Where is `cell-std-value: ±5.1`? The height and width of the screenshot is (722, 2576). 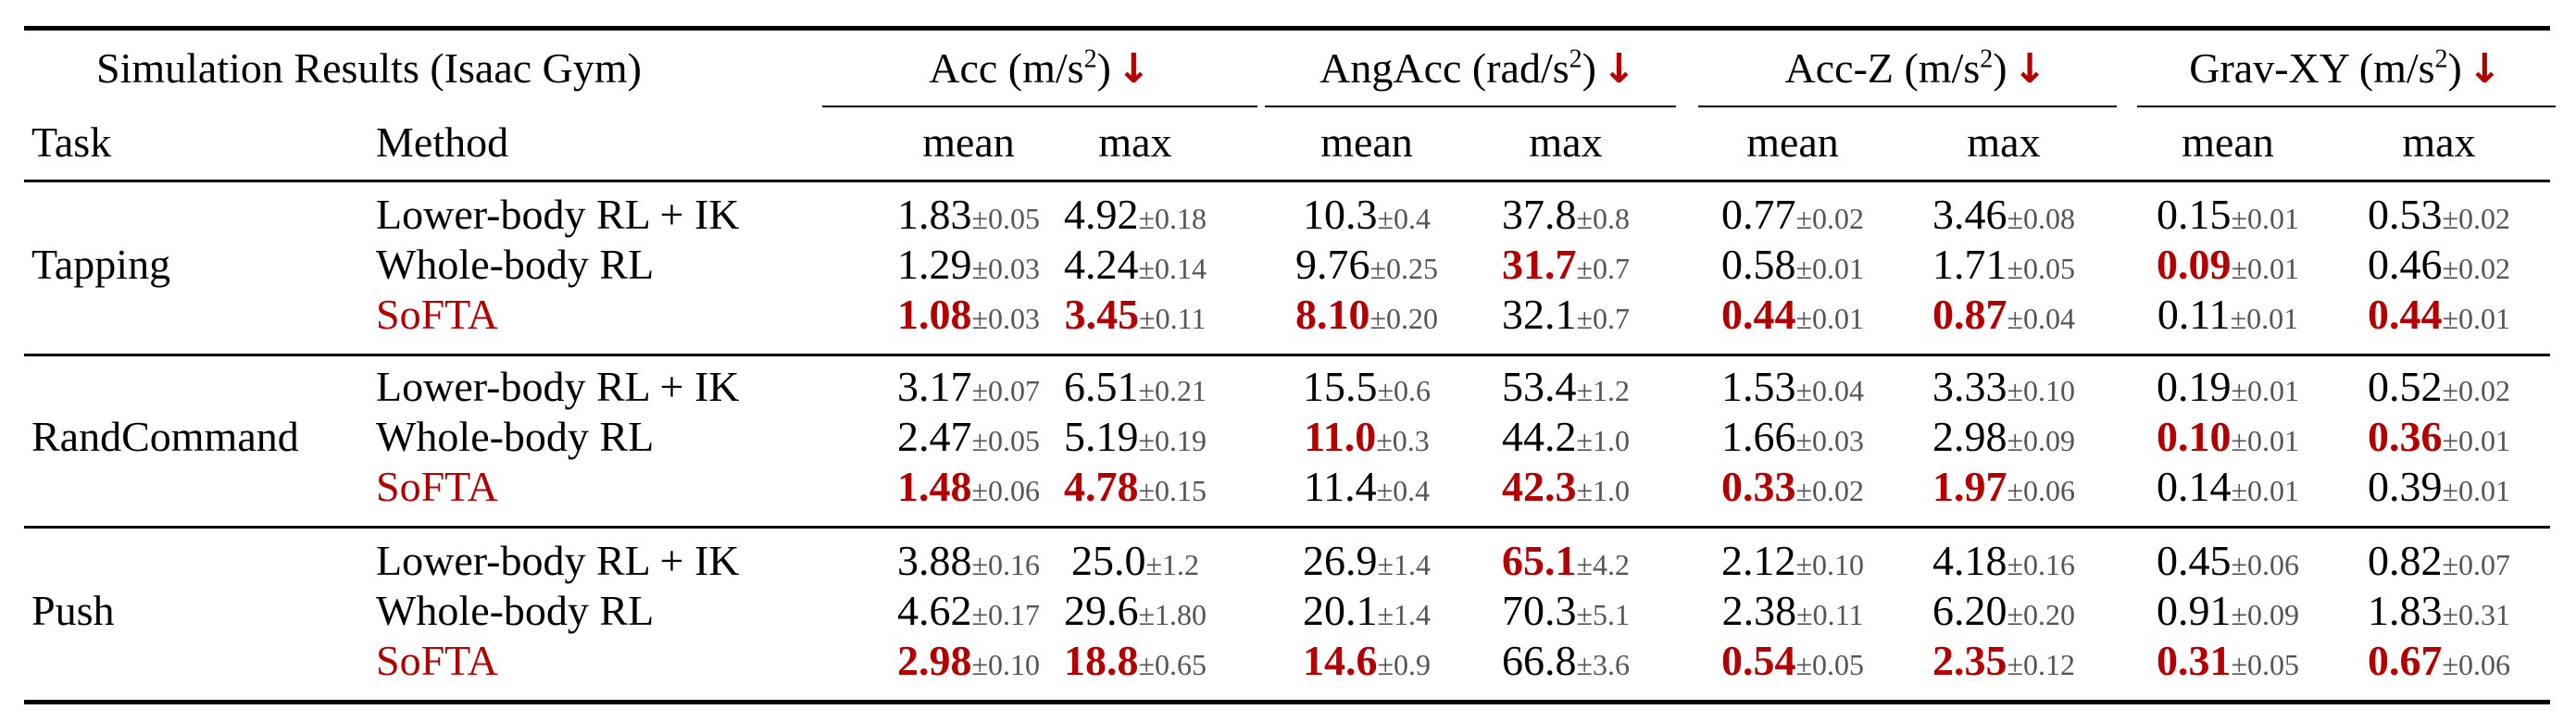 cell-std-value: ±5.1 is located at coordinates (1603, 614).